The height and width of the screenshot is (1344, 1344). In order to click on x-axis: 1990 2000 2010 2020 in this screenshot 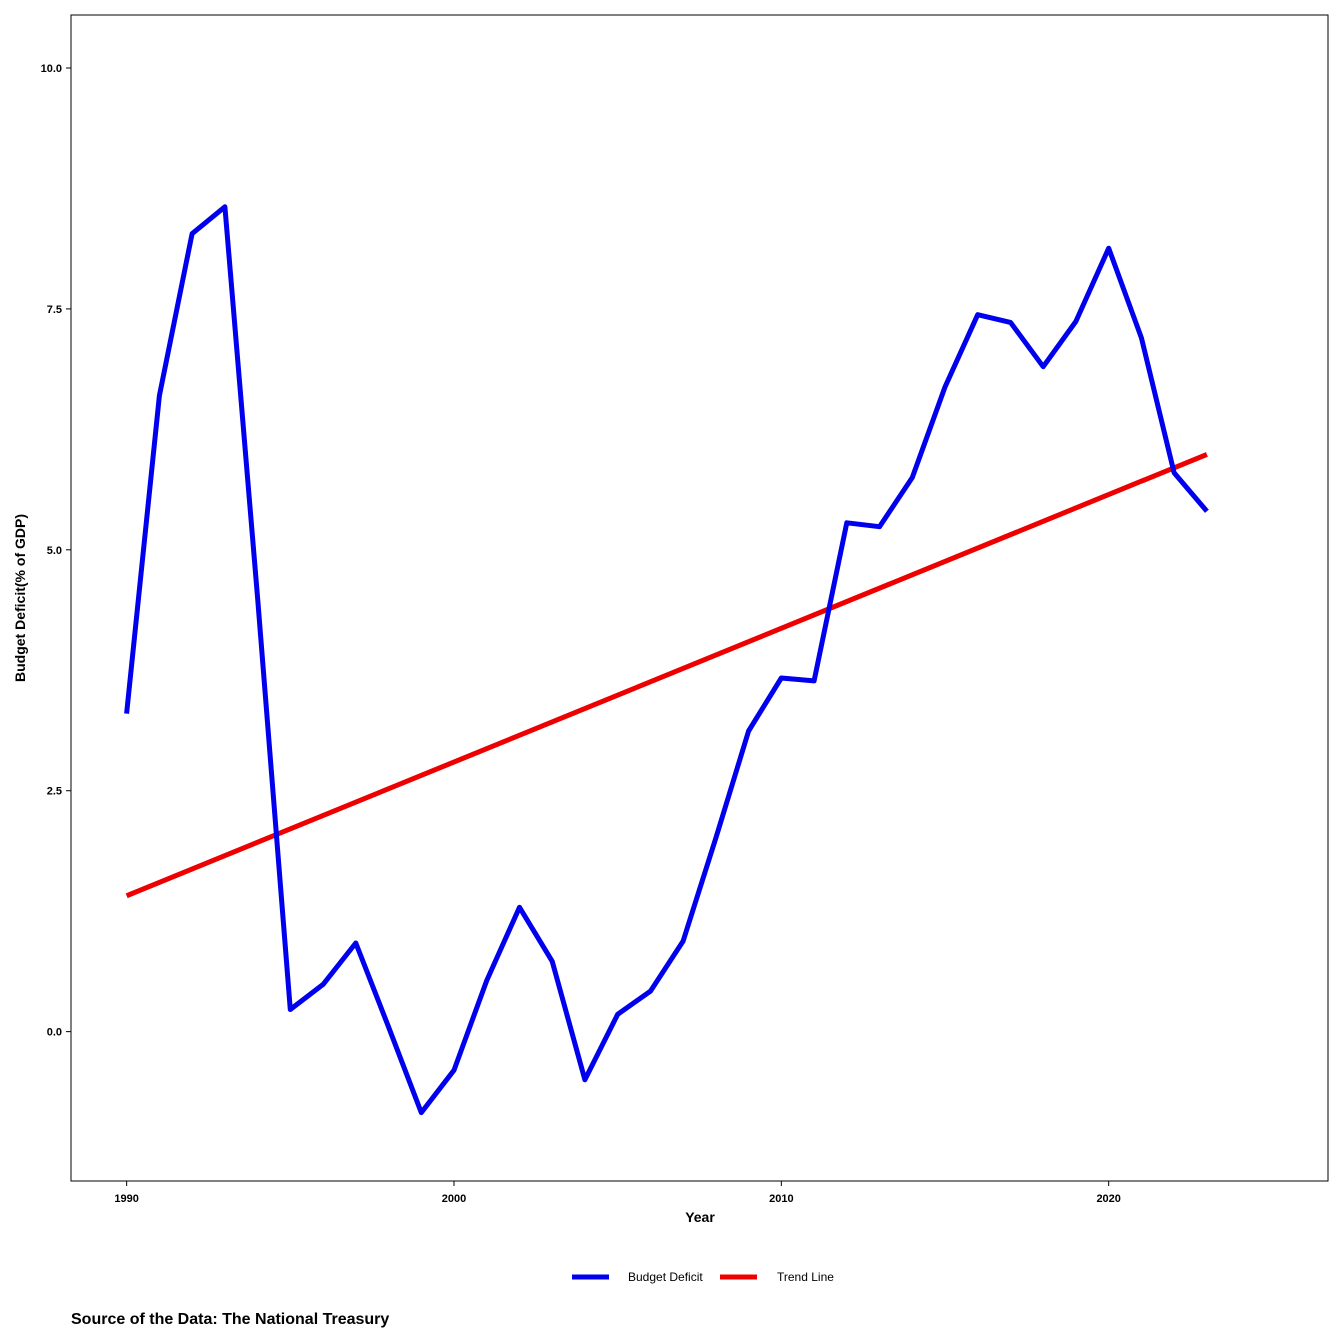, I will do `click(617, 1193)`.